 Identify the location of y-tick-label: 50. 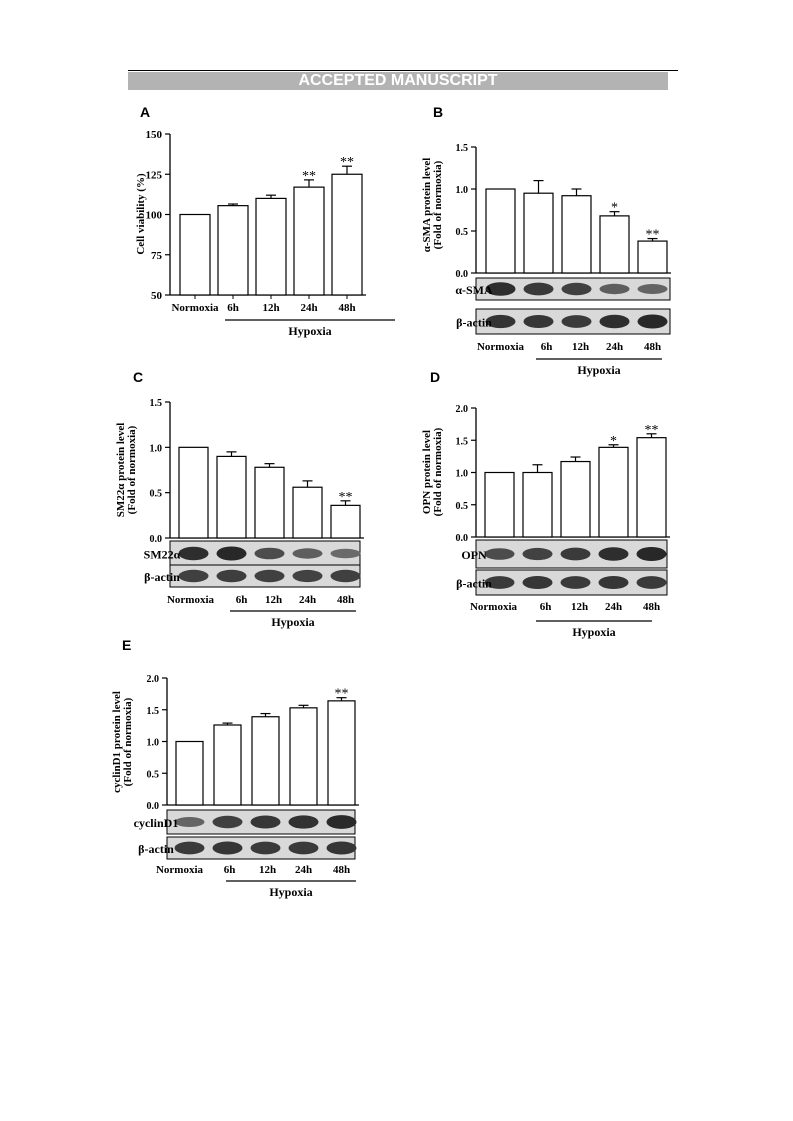
(157, 296).